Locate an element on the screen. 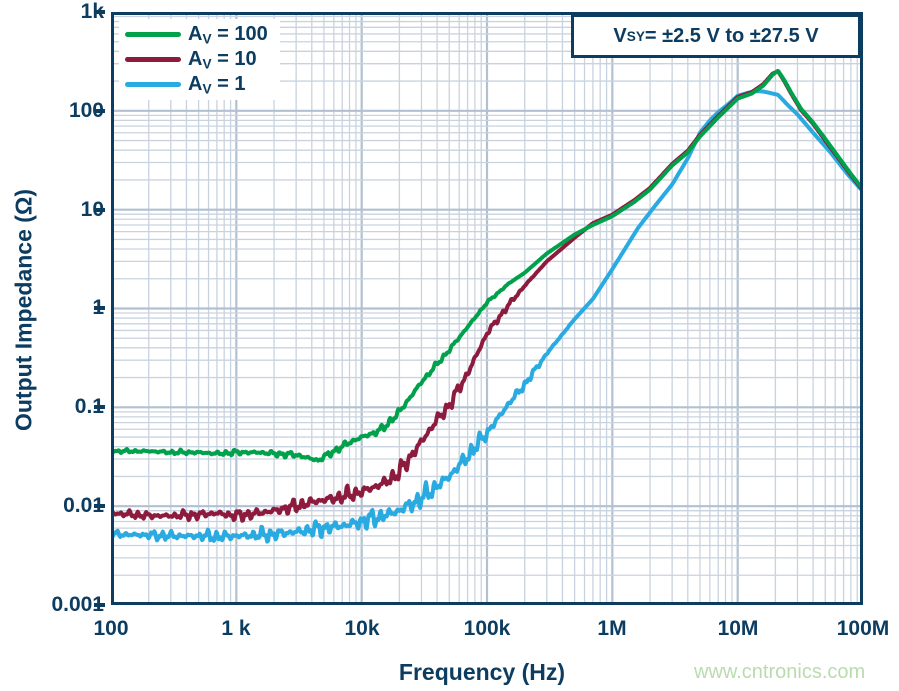  legend-label: AV = 100 is located at coordinates (228, 34).